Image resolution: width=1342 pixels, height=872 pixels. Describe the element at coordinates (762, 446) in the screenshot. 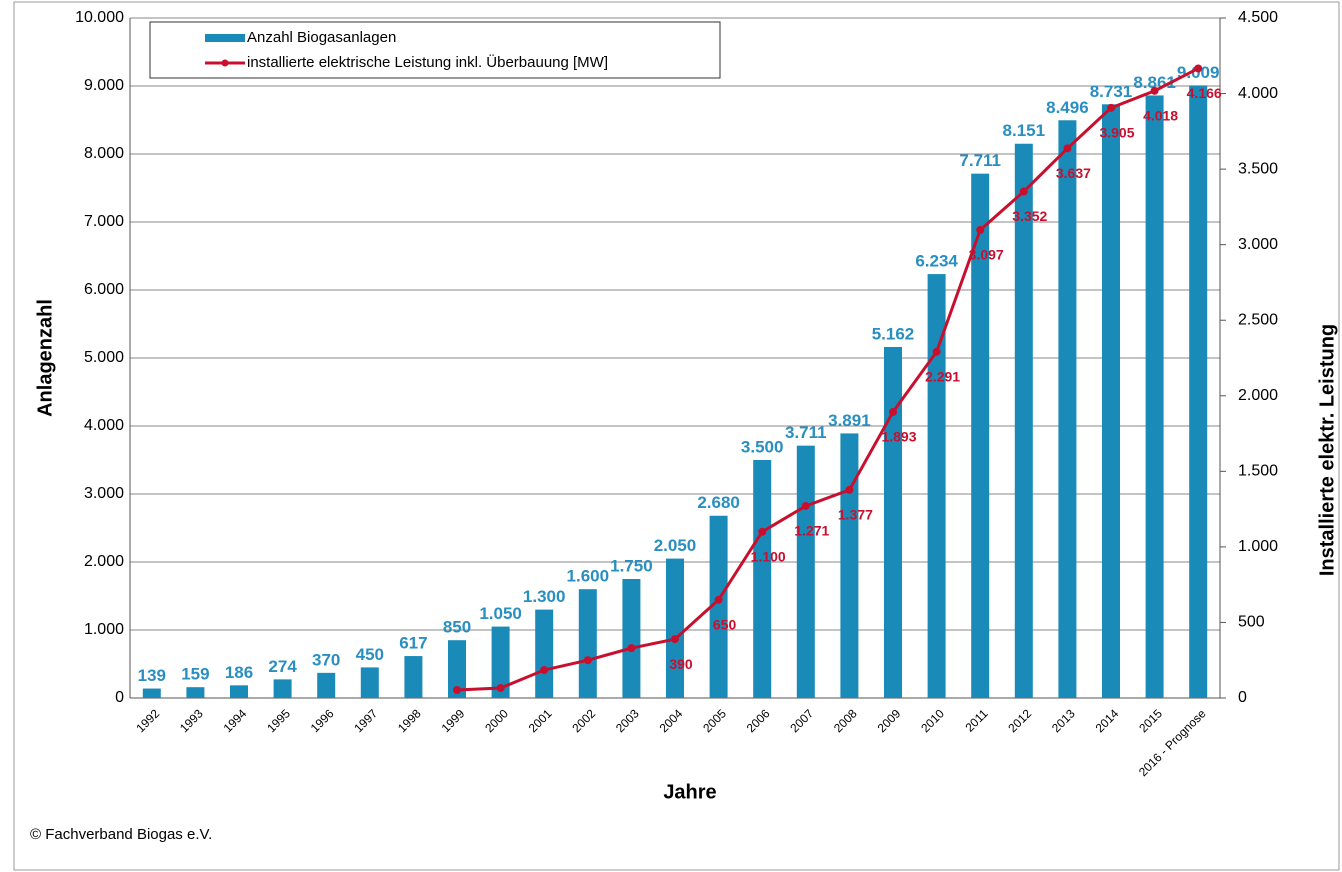

I see `bar-value-label: 3.500` at that location.